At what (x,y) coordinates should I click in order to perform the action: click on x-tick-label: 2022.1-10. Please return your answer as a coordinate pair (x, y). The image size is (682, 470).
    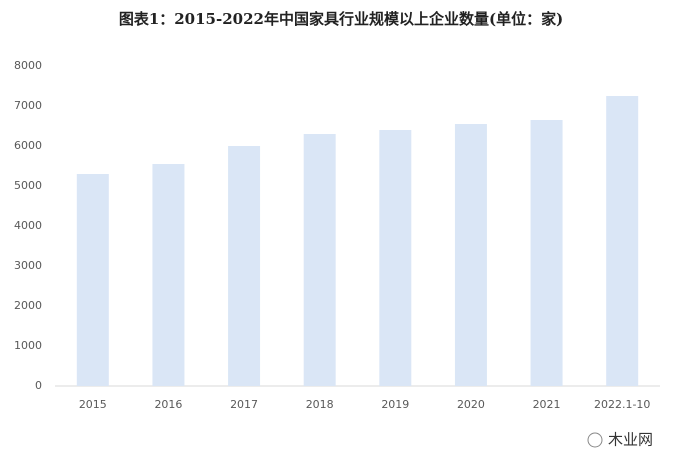
    Looking at the image, I should click on (622, 404).